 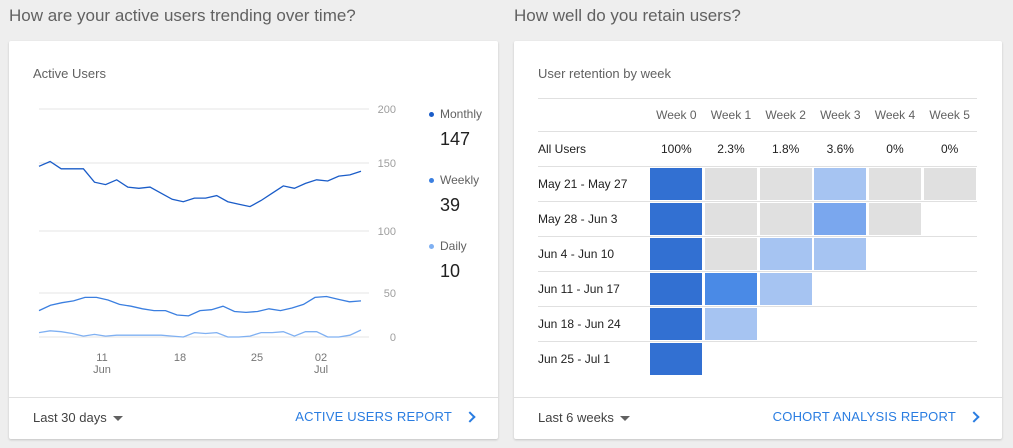 I want to click on summary-value: 1.8%, so click(x=785, y=149).